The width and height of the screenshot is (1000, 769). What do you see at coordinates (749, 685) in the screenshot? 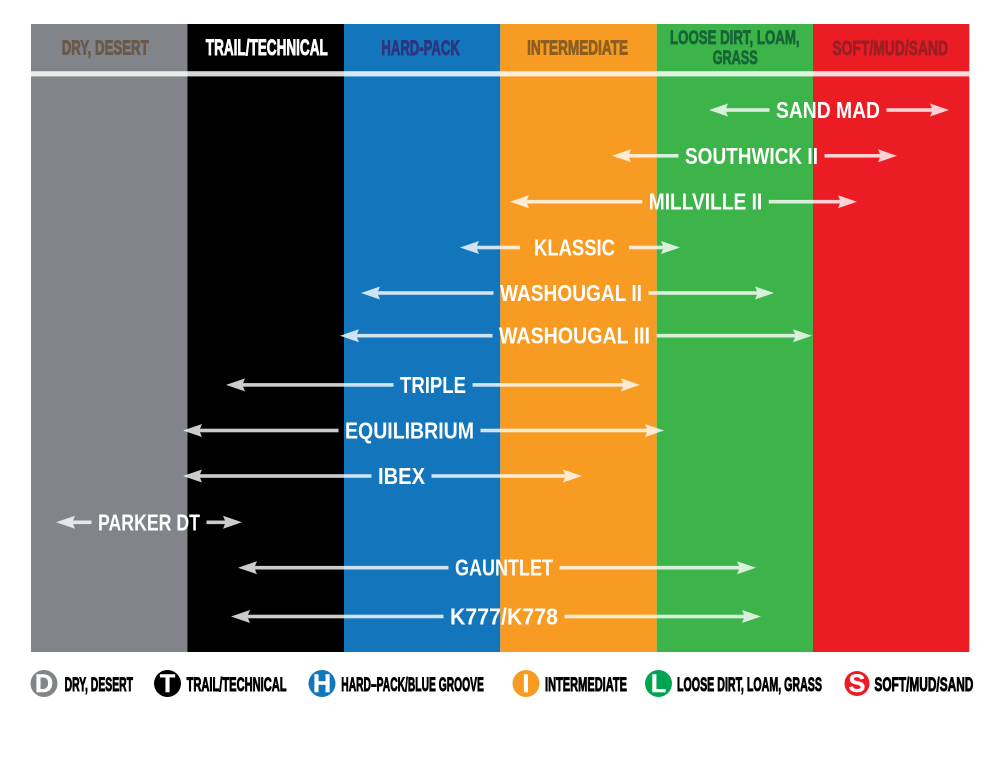
I see `svg-text: LOOSE DIRT, LOAM, GRASS` at bounding box center [749, 685].